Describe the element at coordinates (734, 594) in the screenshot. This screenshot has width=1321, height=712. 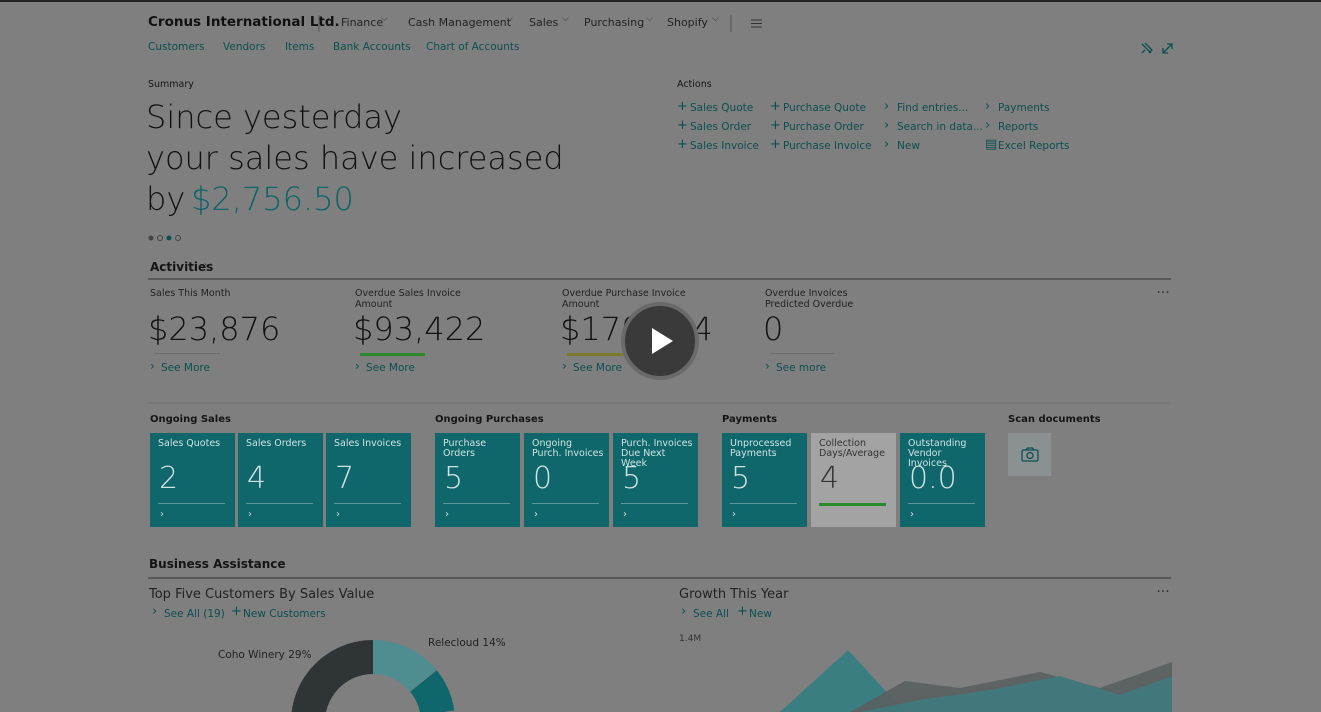
I see `chart-title: Growth This Year` at that location.